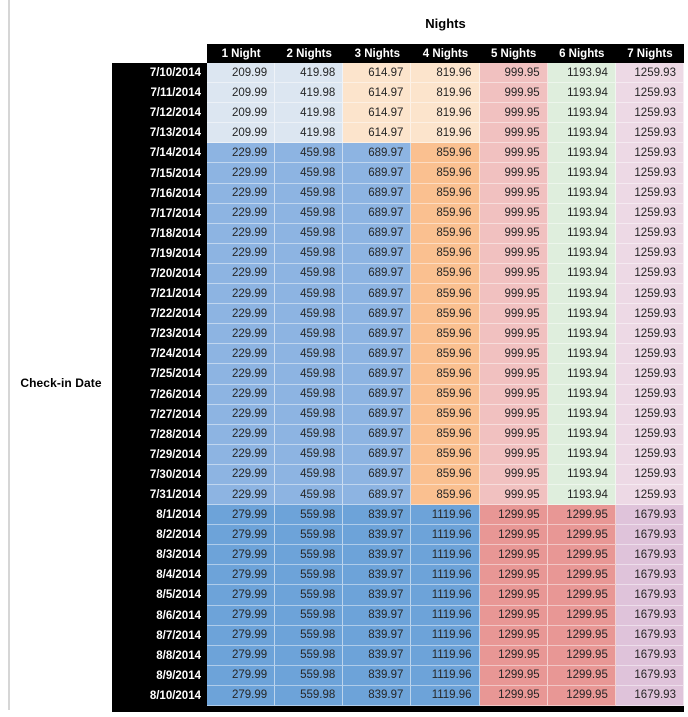  Describe the element at coordinates (159, 575) in the screenshot. I see `checkin-date-cell: 8/4/2014` at that location.